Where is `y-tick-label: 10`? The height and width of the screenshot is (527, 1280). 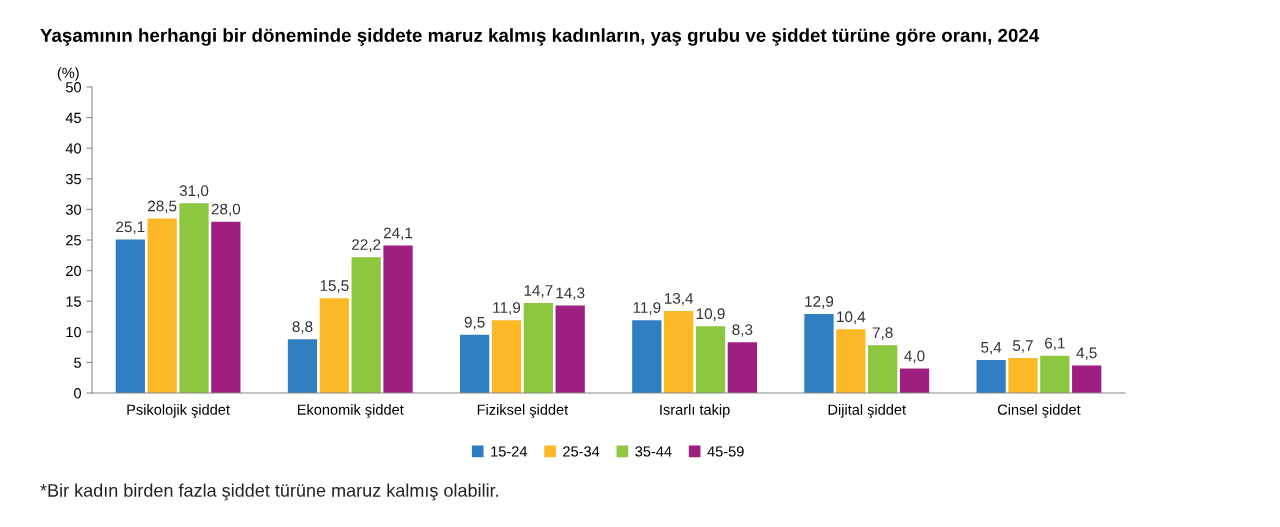
y-tick-label: 10 is located at coordinates (74, 332).